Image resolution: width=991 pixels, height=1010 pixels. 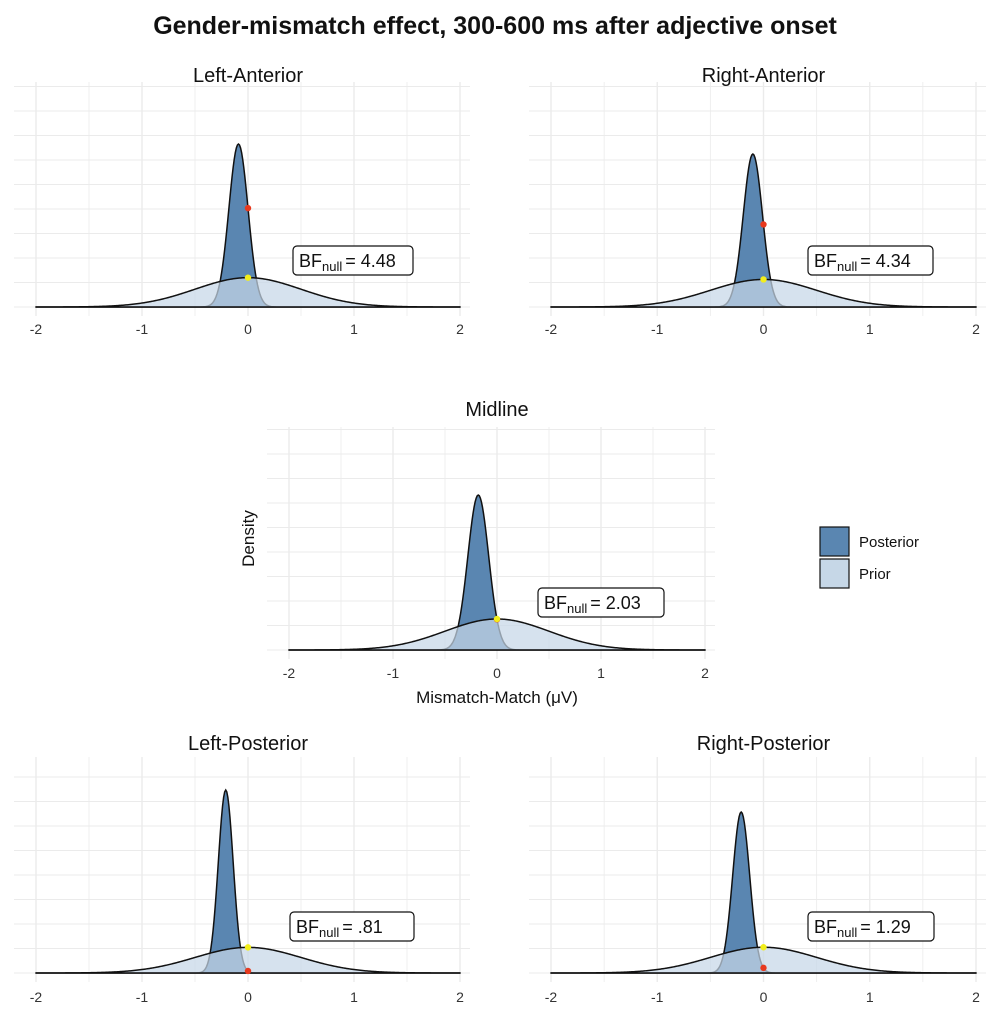 I want to click on bf-value: = 4.48, so click(x=370, y=261).